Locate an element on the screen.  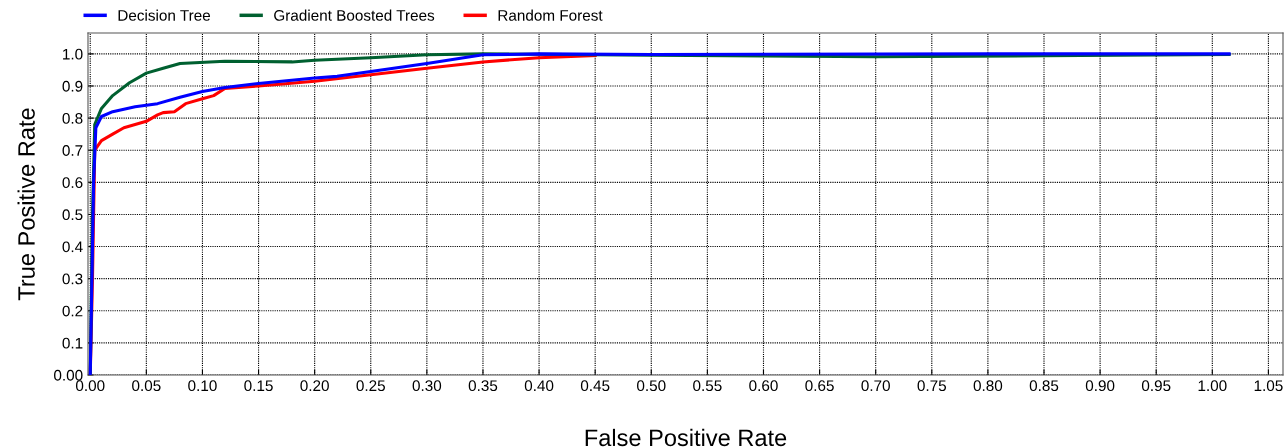
x-tick-label: 0.95 is located at coordinates (1156, 386).